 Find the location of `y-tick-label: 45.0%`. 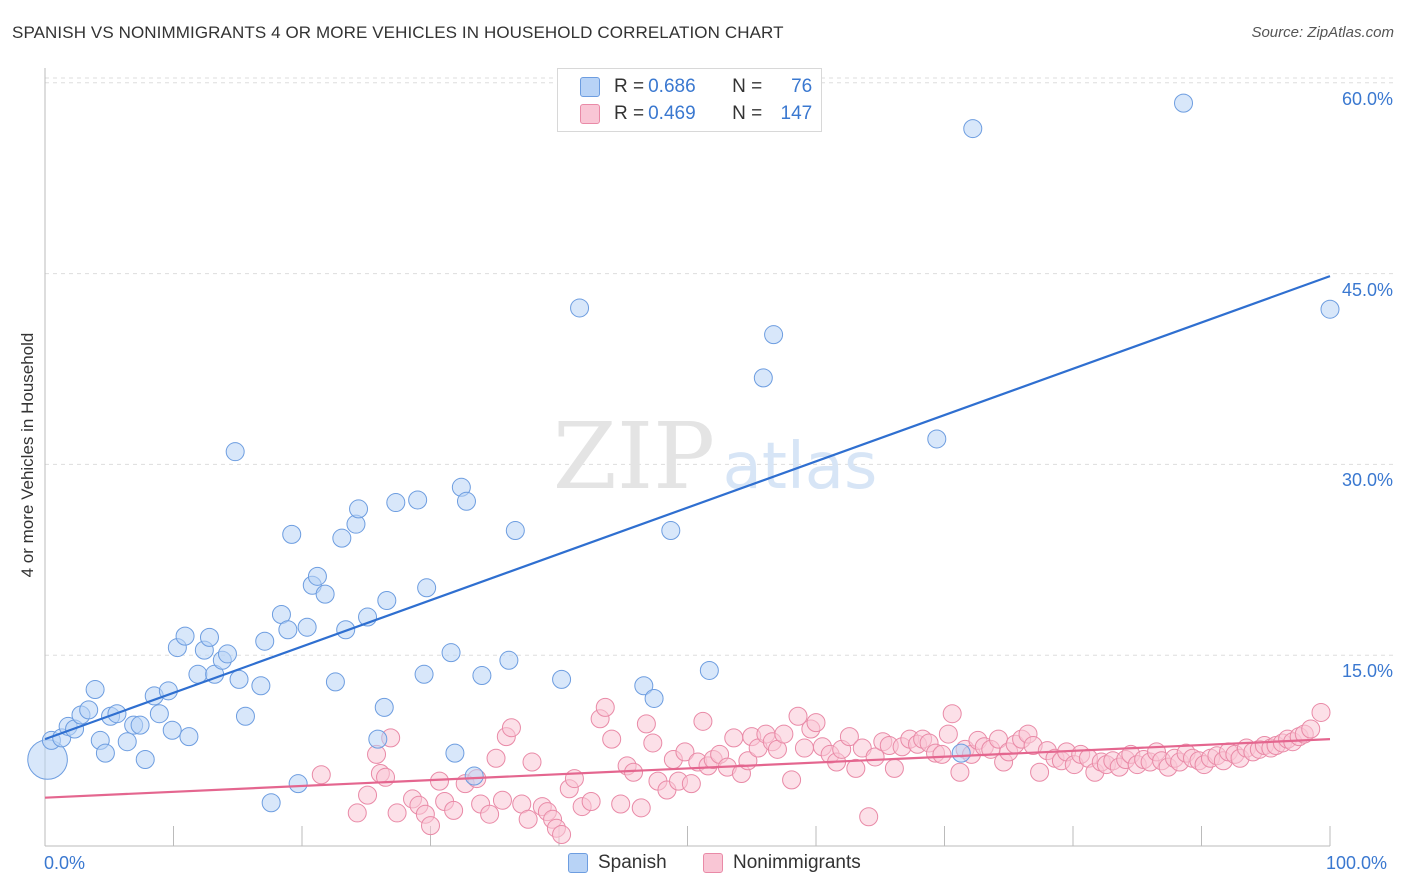

y-tick-label: 45.0% is located at coordinates (1367, 289).